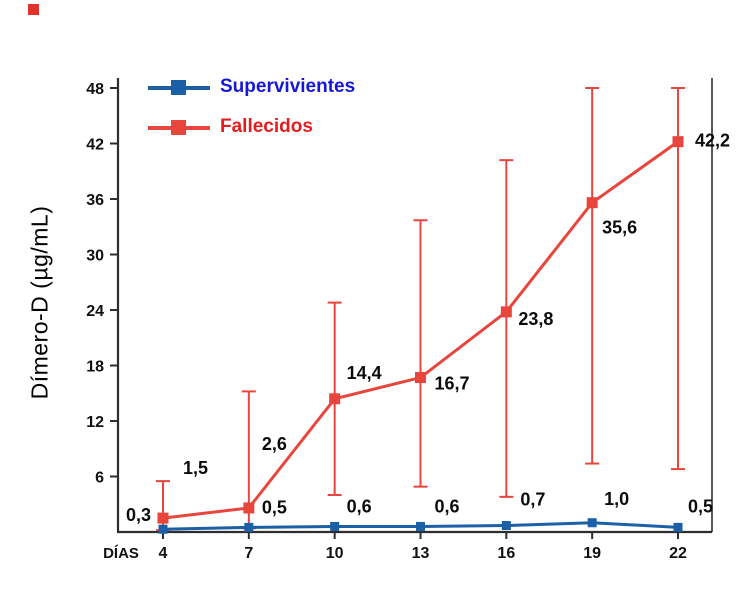  I want to click on legend-item-fallecidos: Fallecidos, so click(251, 127).